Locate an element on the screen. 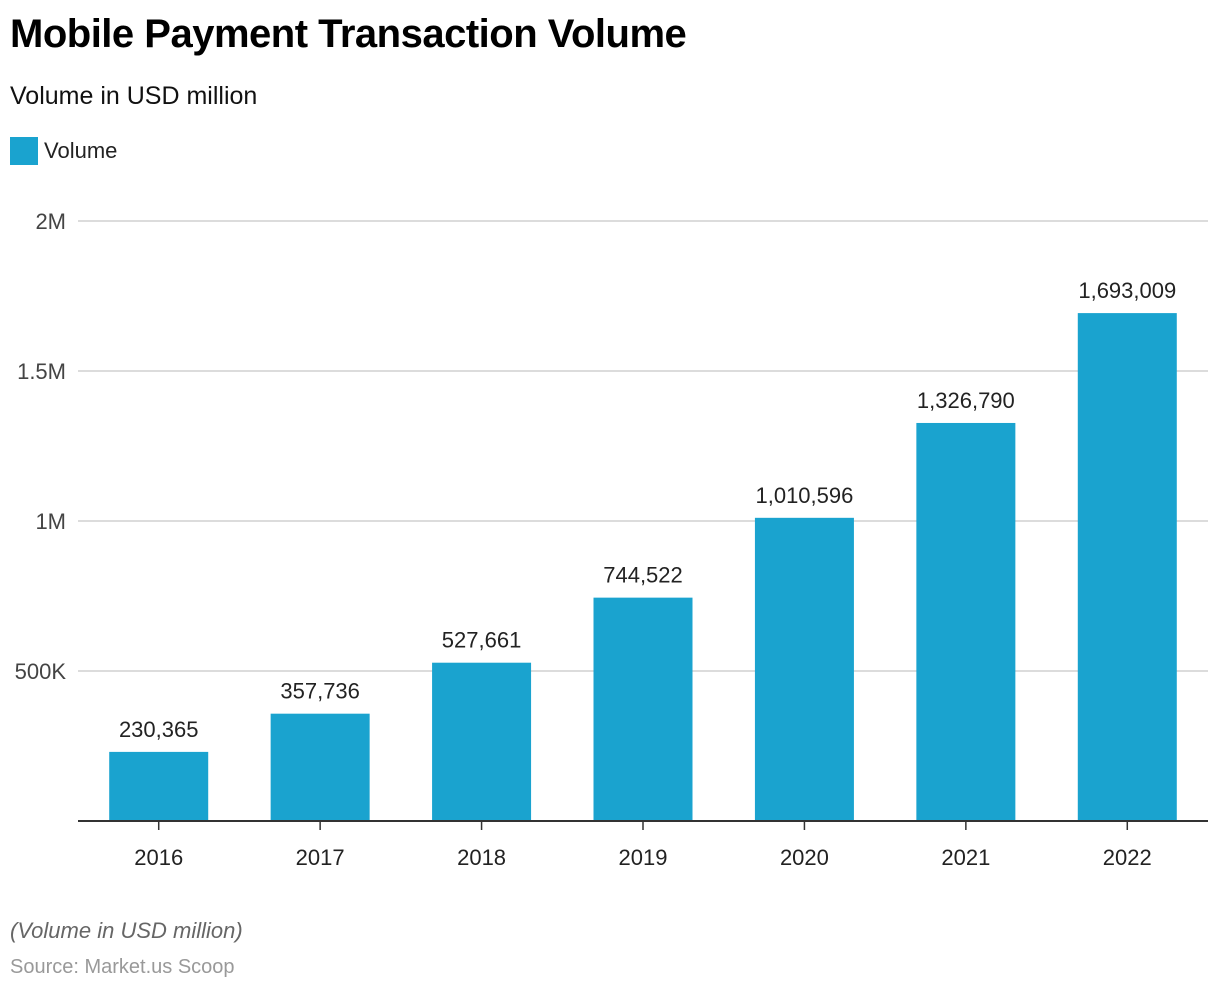  x-tick-label: 2022 is located at coordinates (1127, 857).